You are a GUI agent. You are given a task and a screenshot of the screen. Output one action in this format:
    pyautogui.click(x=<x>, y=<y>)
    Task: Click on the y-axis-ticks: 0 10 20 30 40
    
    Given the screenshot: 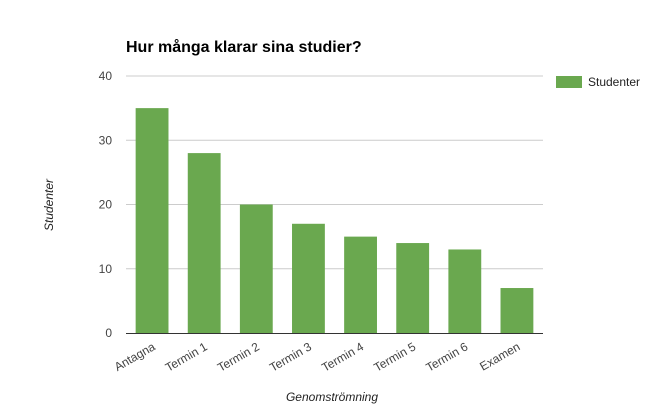 What is the action you would take?
    pyautogui.click(x=106, y=204)
    